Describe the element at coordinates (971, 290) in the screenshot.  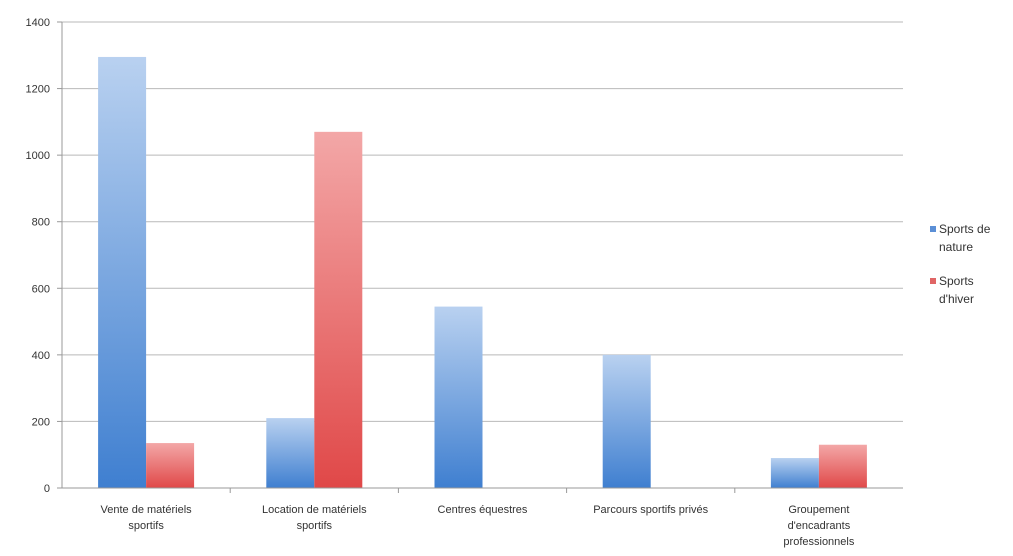
I see `legend-item-sports-hiver: Sports d'hiver` at that location.